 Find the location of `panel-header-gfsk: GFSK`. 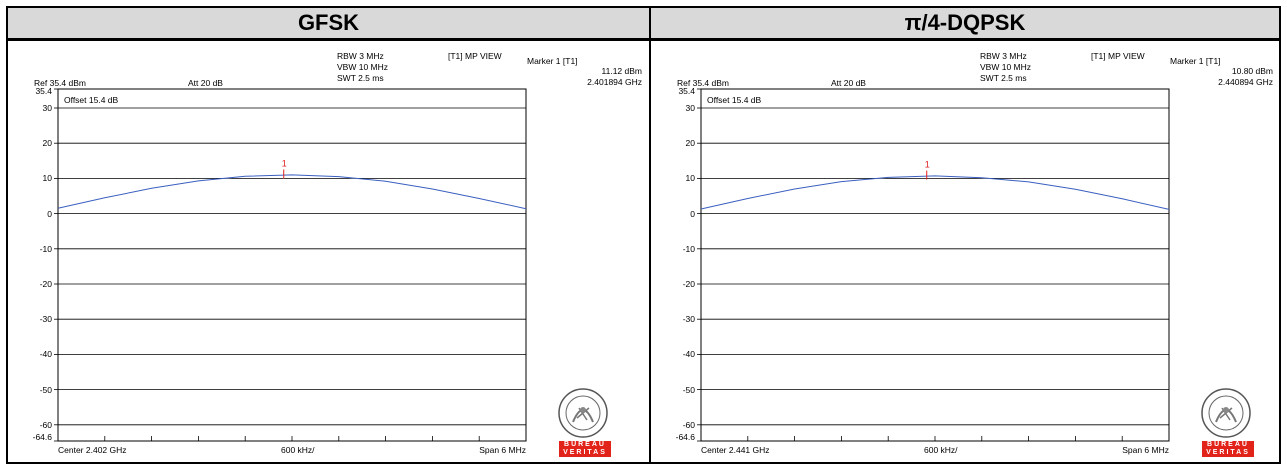

panel-header-gfsk: GFSK is located at coordinates (328, 23).